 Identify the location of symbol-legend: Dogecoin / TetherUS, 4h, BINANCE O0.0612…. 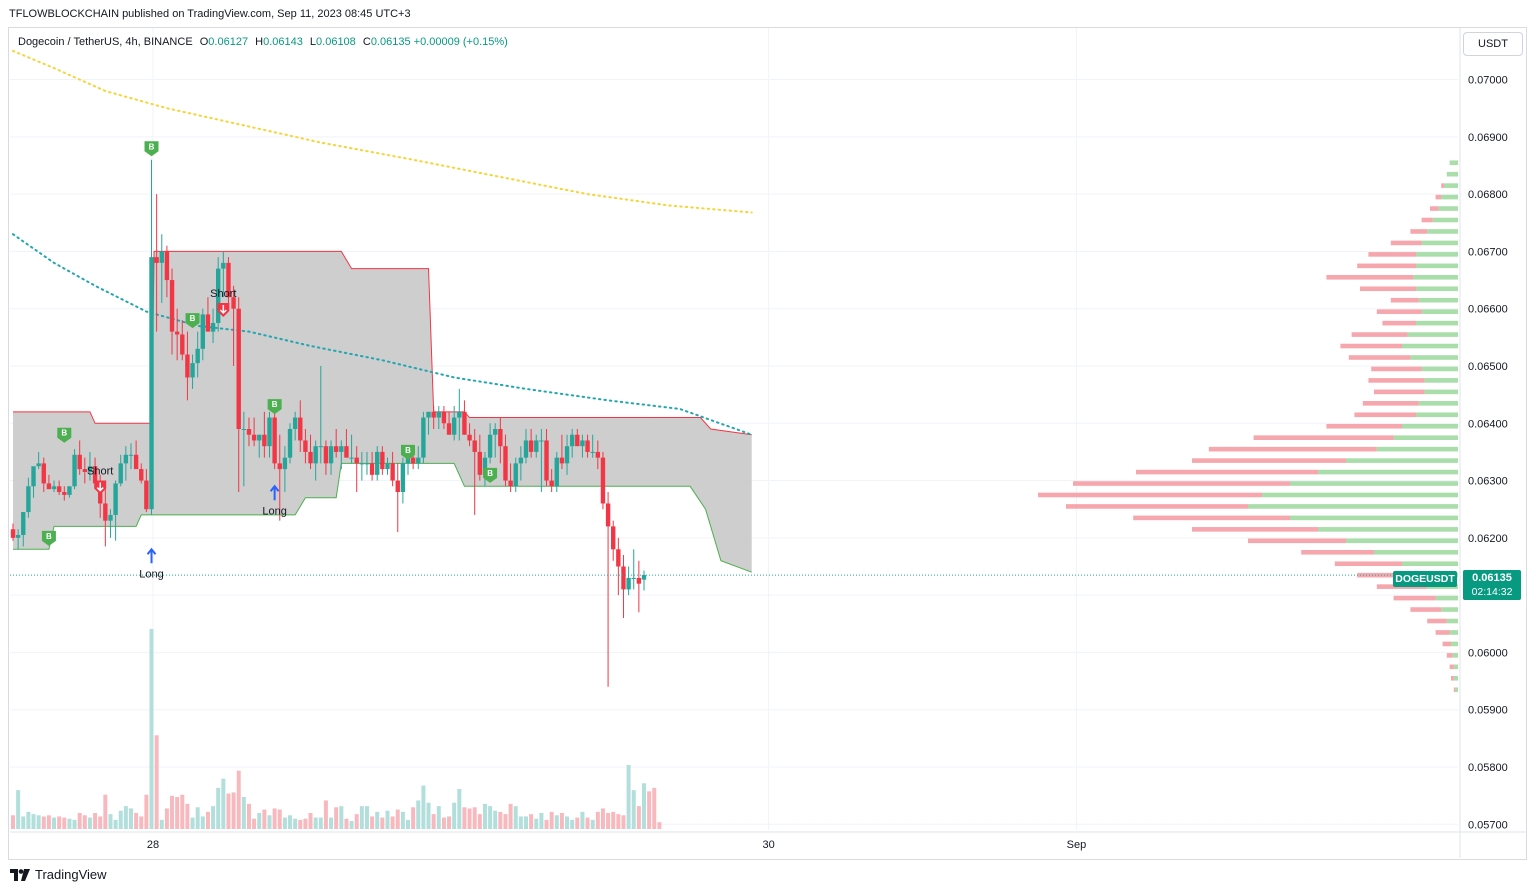
(263, 42).